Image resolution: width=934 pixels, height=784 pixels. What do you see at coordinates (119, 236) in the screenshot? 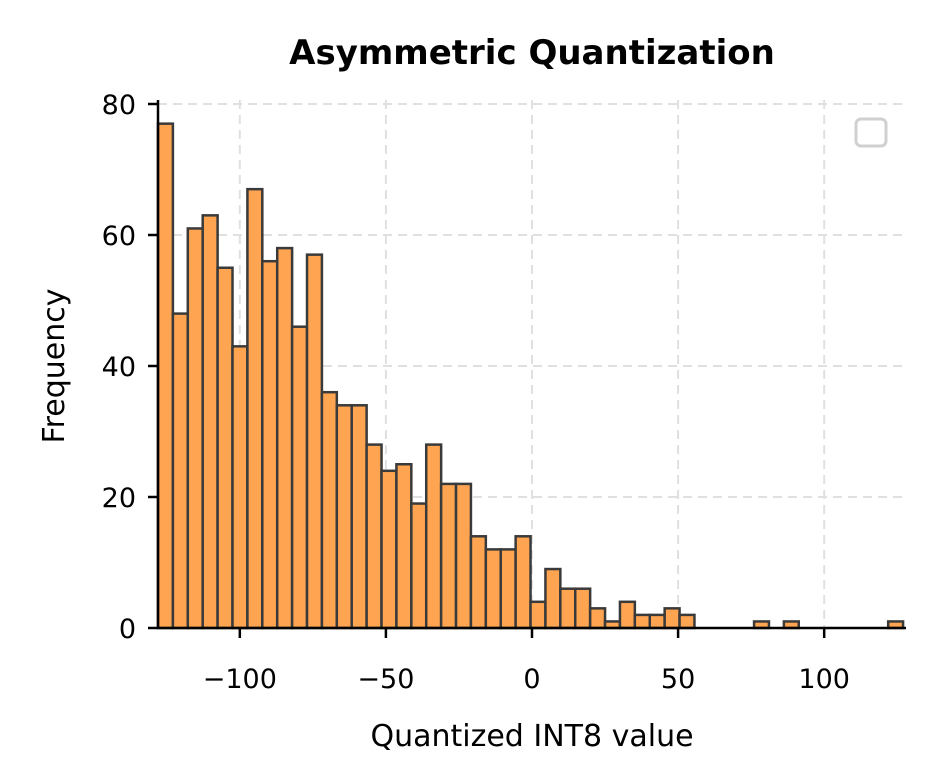
I see `y-tick-label: 60` at bounding box center [119, 236].